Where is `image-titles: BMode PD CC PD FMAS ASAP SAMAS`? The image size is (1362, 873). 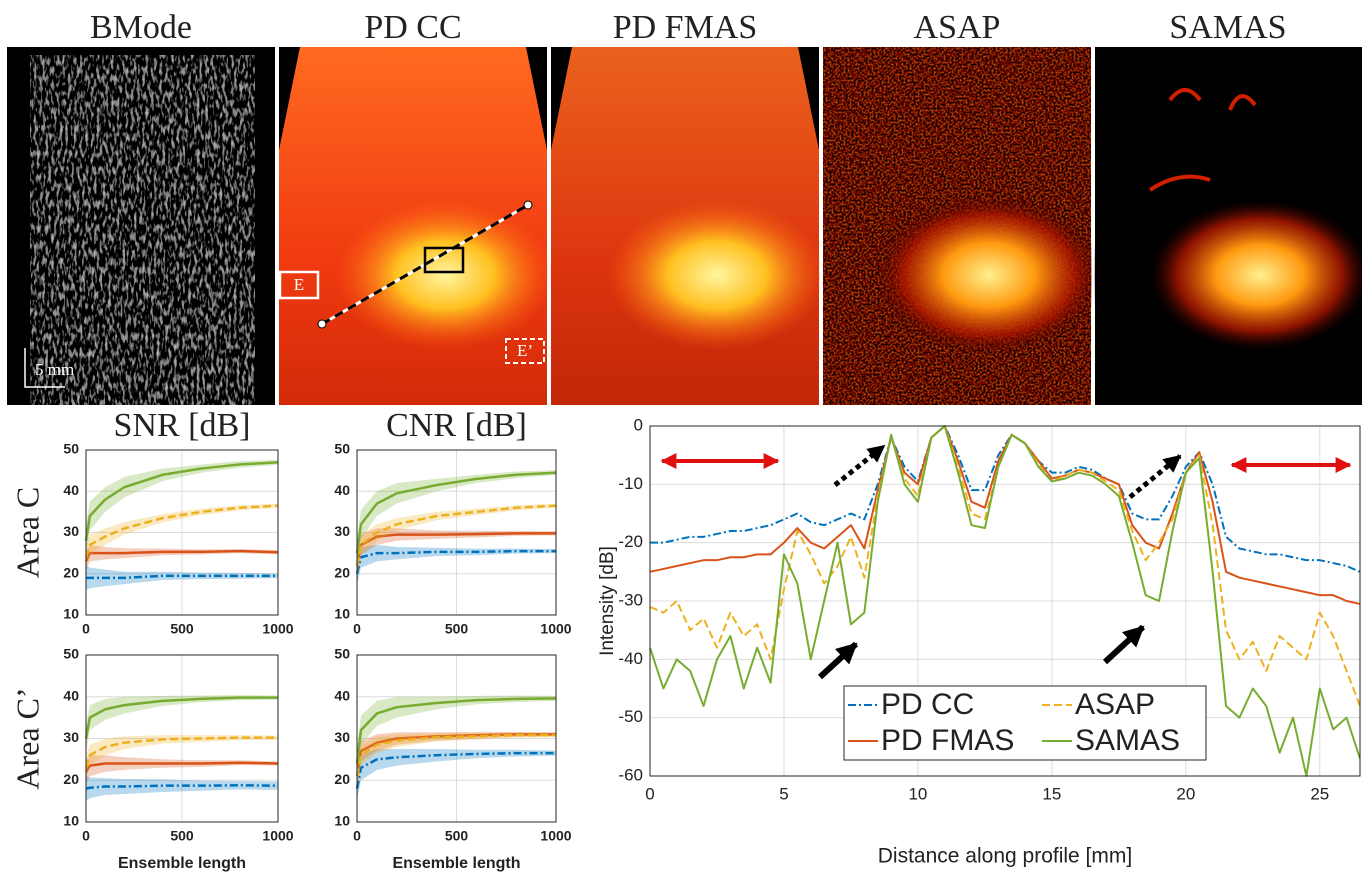
image-titles: BMode PD CC PD FMAS ASAP SAMAS is located at coordinates (688, 27).